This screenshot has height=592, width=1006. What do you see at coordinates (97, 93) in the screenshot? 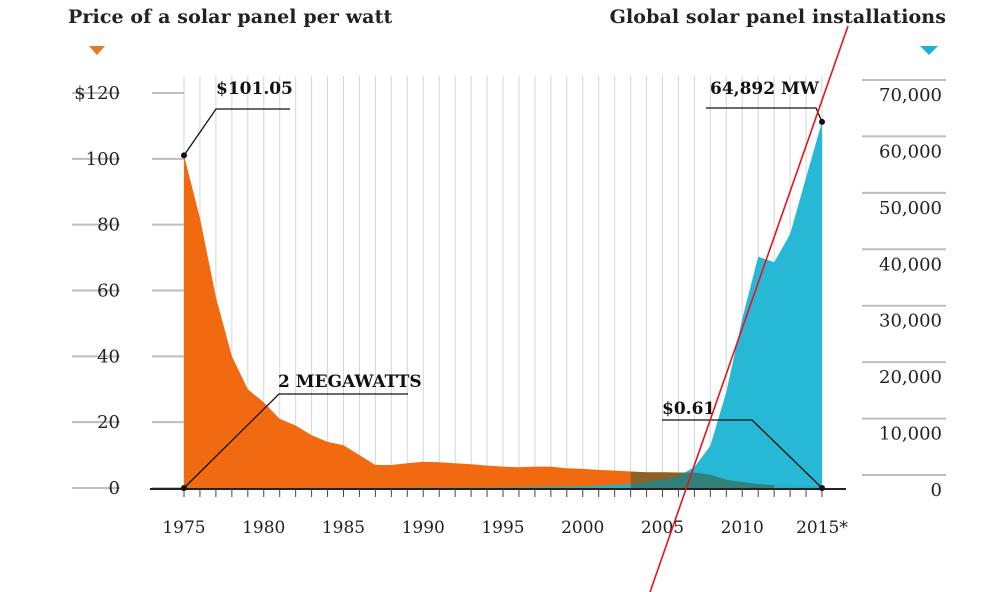
I see `y-left-tick-label: $120` at bounding box center [97, 93].